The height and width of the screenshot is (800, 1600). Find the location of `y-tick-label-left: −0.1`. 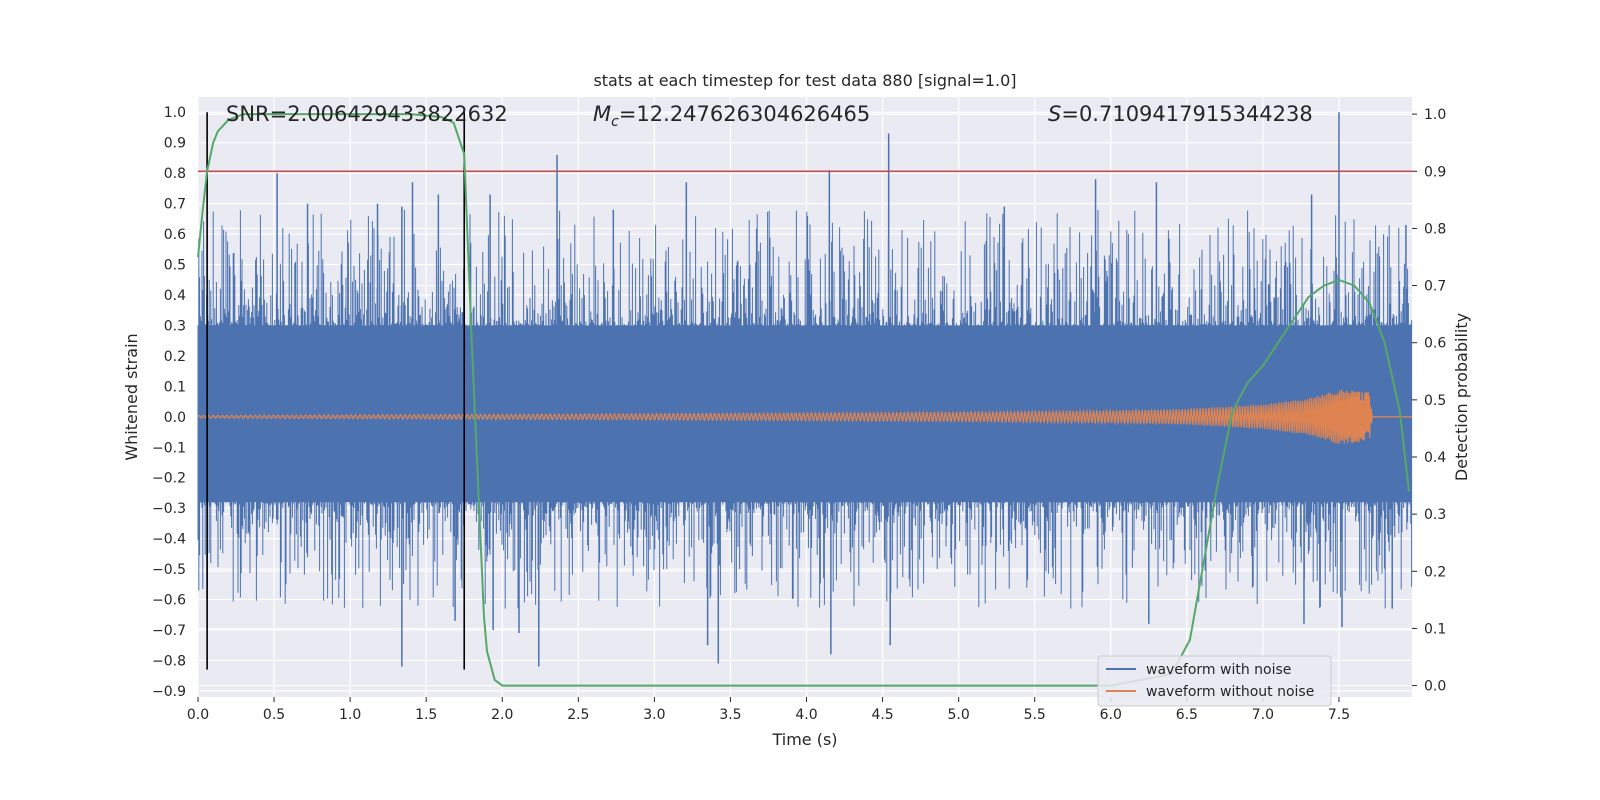

y-tick-label-left: −0.1 is located at coordinates (169, 448).